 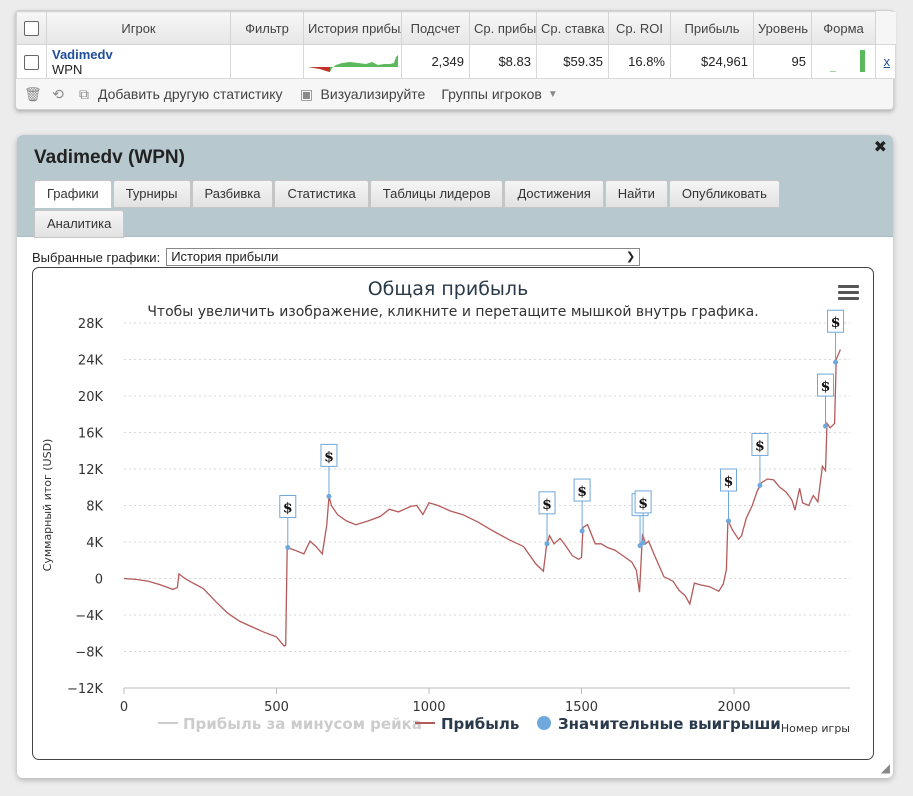 What do you see at coordinates (276, 707) in the screenshot?
I see `x-tick-label: 500` at bounding box center [276, 707].